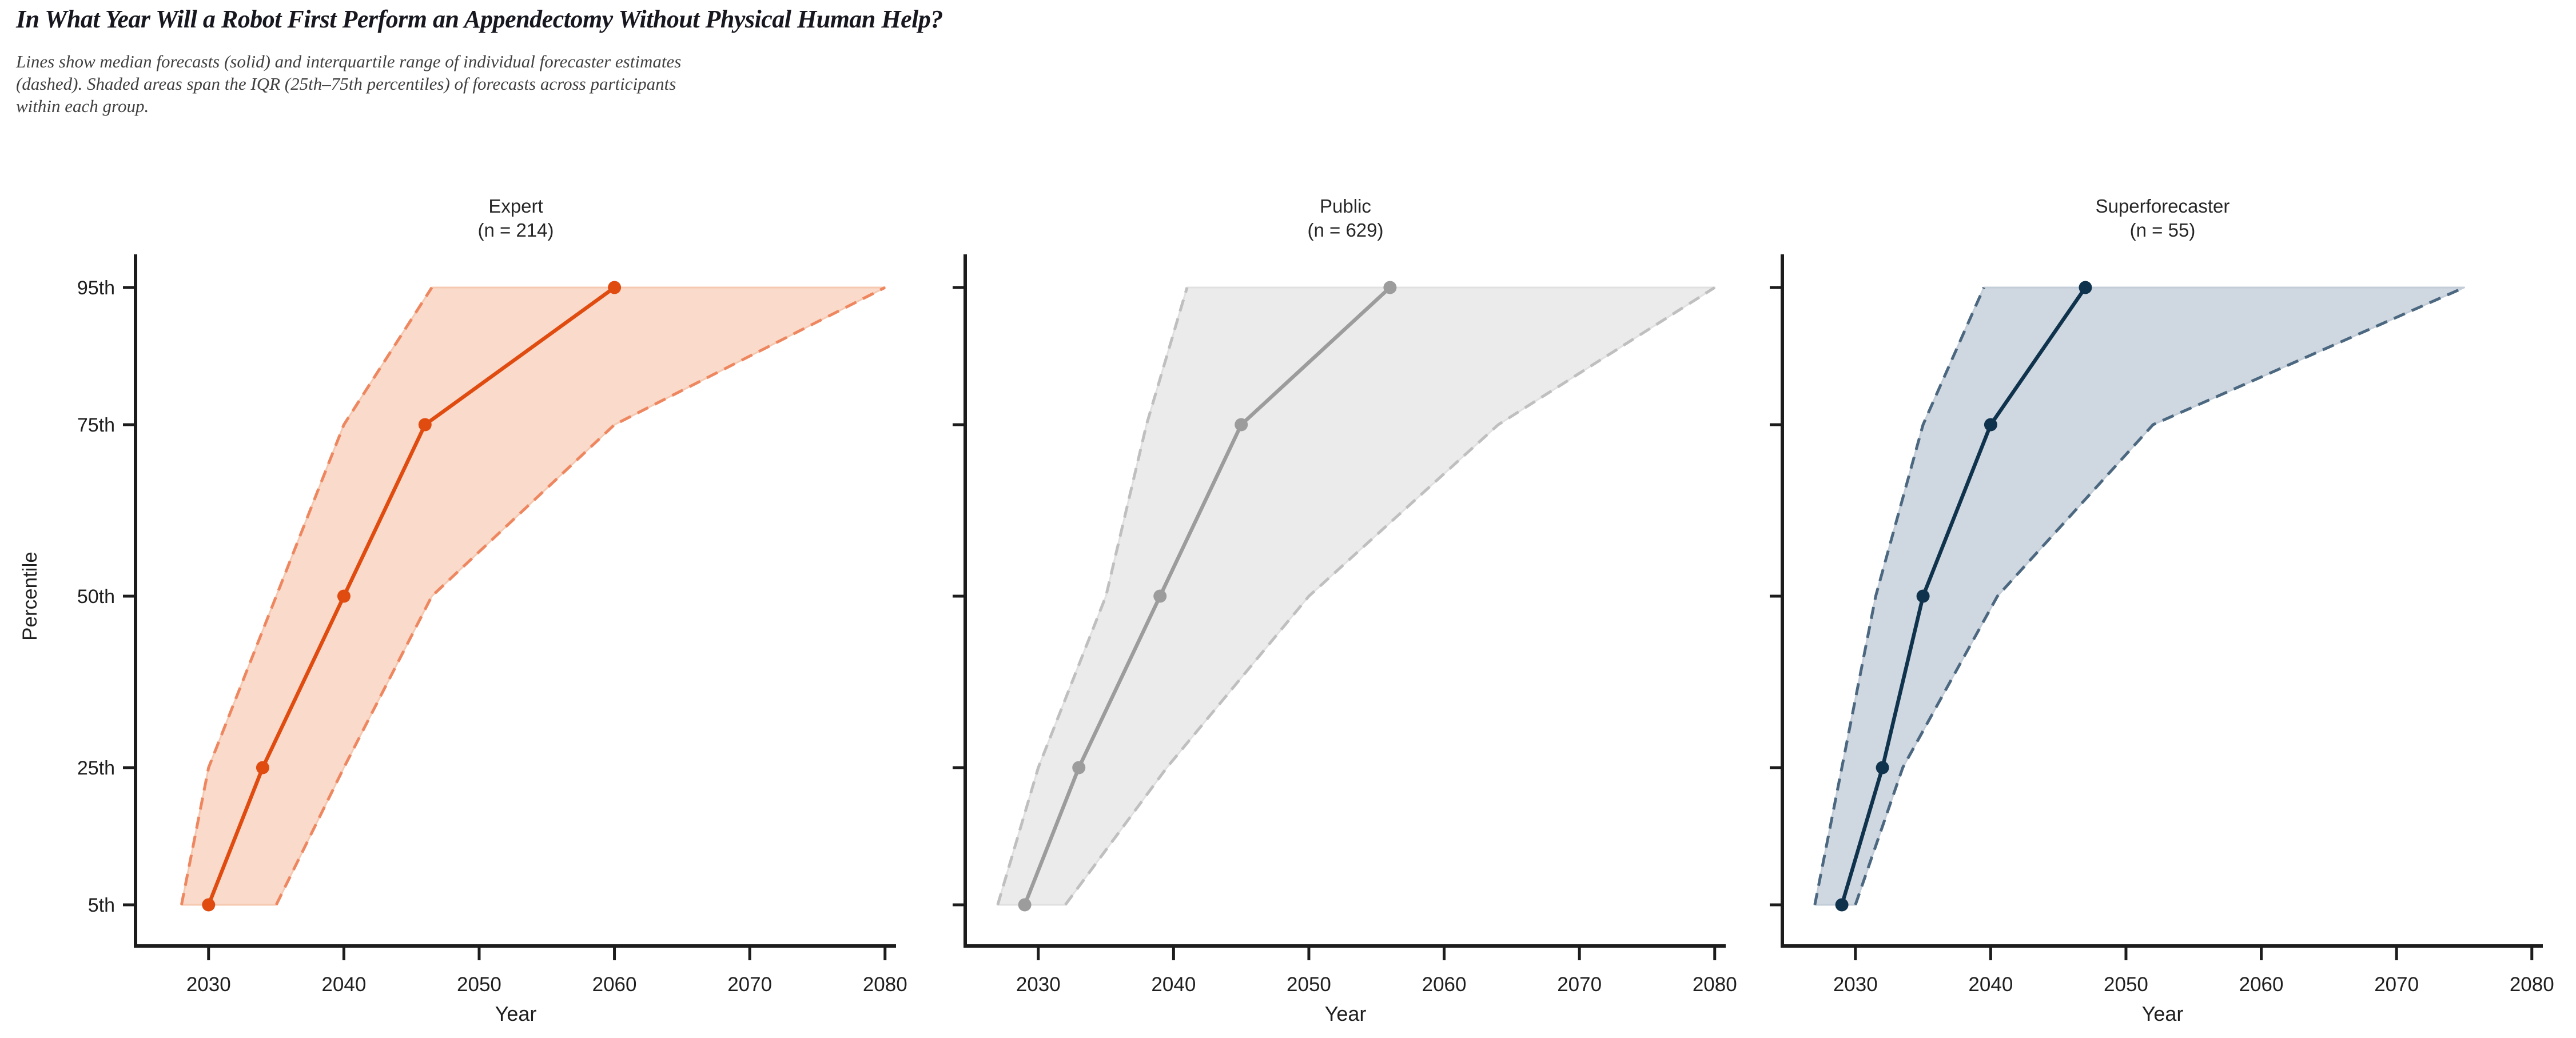  I want to click on y-tick-label: 50th, so click(96, 597).